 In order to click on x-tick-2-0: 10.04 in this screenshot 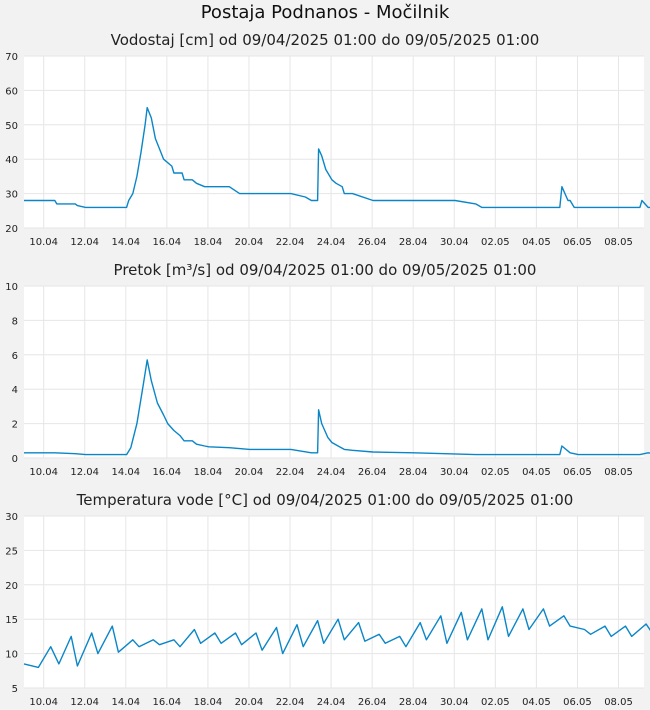, I will do `click(43, 702)`.